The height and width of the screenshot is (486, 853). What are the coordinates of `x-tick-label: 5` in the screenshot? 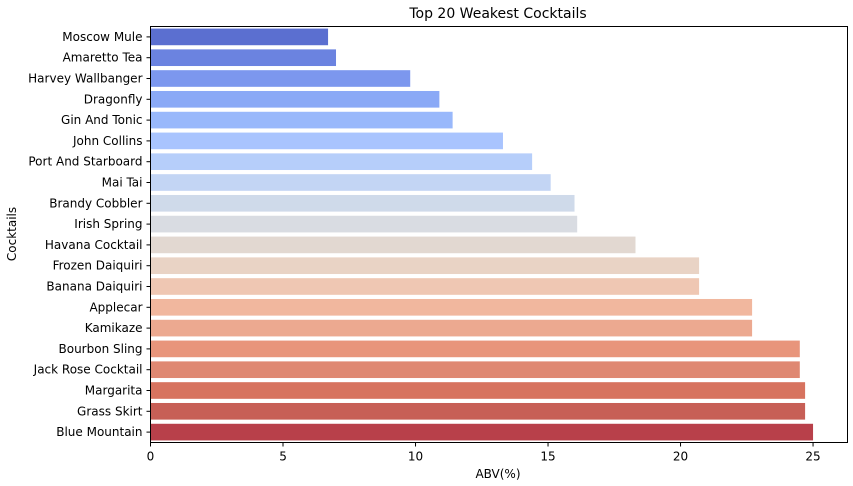 It's located at (283, 457).